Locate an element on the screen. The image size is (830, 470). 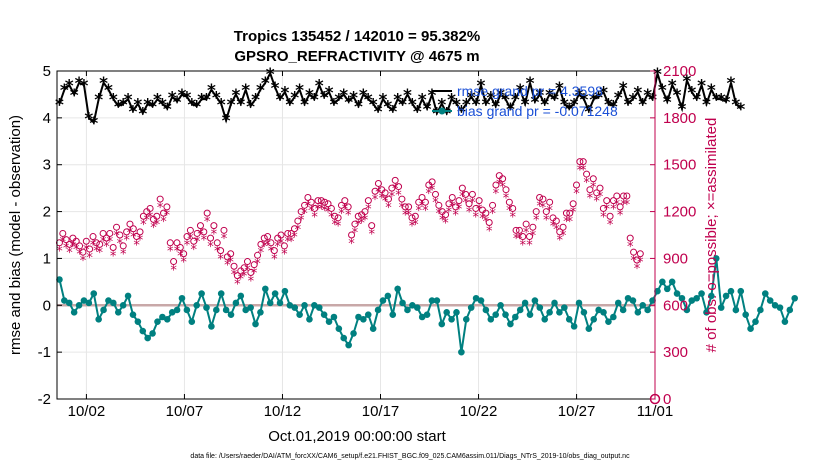
left-tick-label: 2 is located at coordinates (47, 212).